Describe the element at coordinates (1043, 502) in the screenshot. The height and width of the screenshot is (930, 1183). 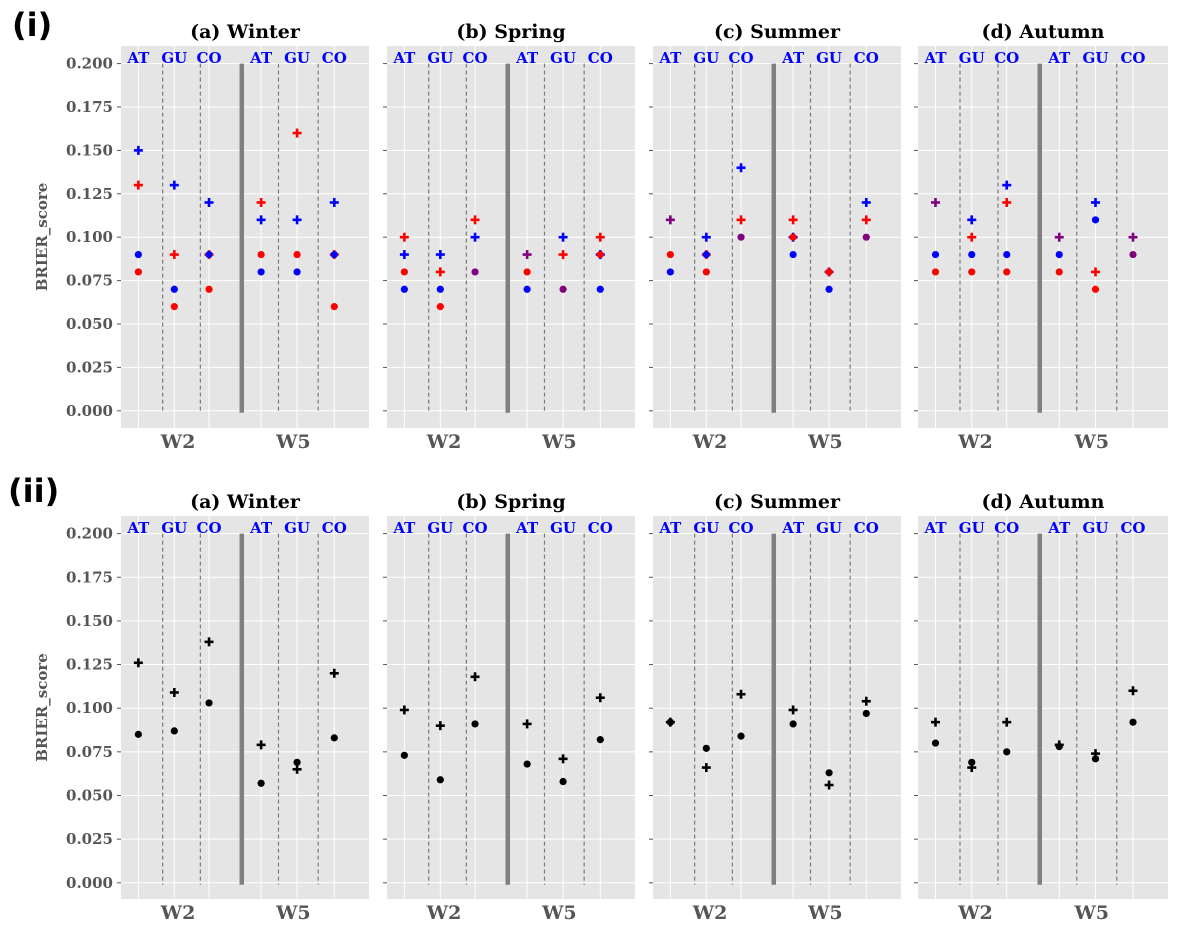
I see `panel-title: (d) Autumn` at that location.